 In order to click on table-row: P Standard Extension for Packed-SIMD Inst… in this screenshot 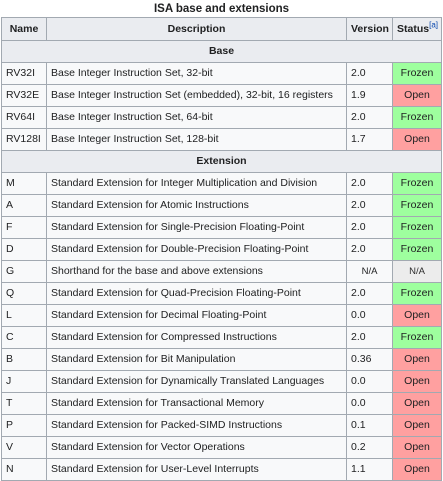, I will do `click(221, 425)`.